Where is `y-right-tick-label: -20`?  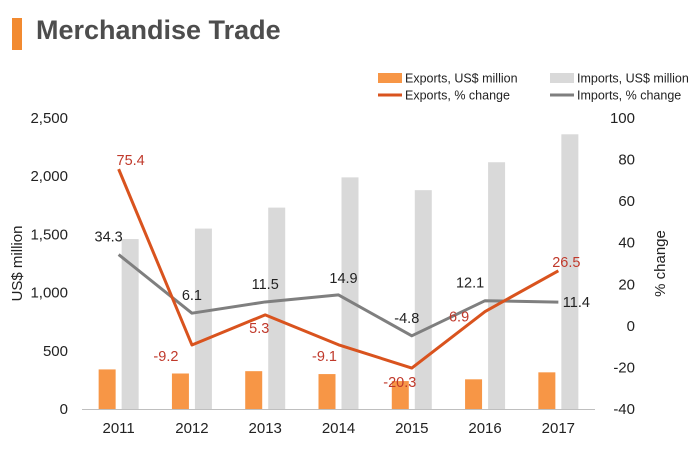
y-right-tick-label: -20 is located at coordinates (624, 367).